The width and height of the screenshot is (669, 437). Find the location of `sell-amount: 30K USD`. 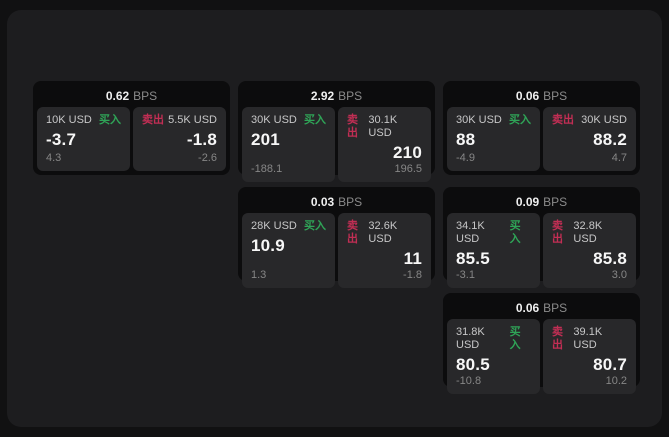

sell-amount: 30K USD is located at coordinates (604, 120).